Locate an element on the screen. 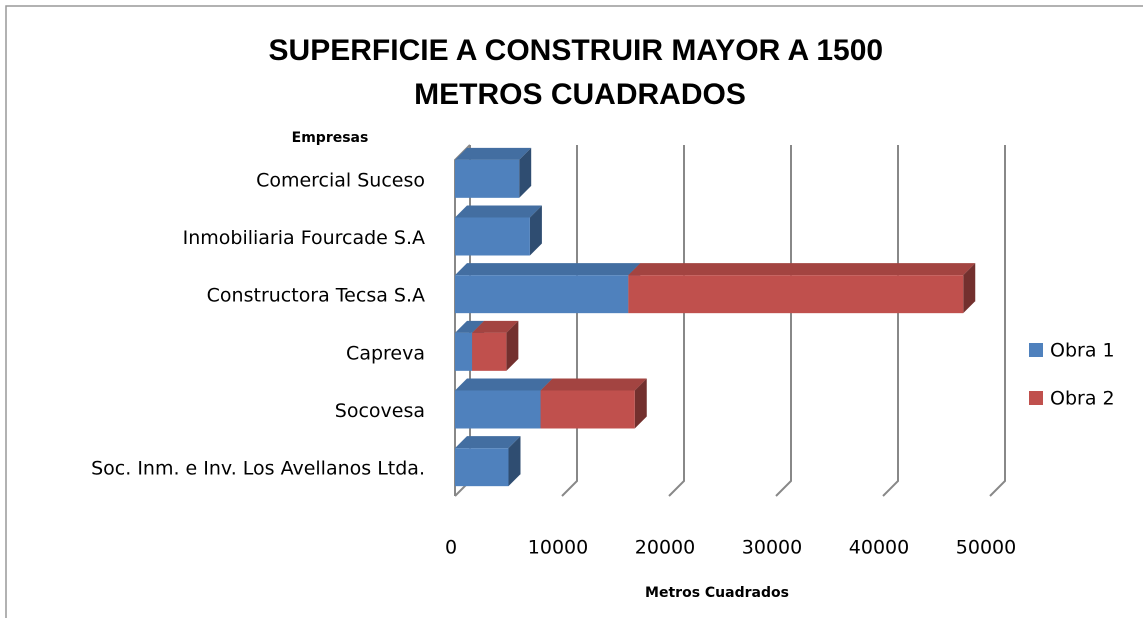 This screenshot has width=1143, height=618. y-tick-label: Capreva is located at coordinates (385, 353).